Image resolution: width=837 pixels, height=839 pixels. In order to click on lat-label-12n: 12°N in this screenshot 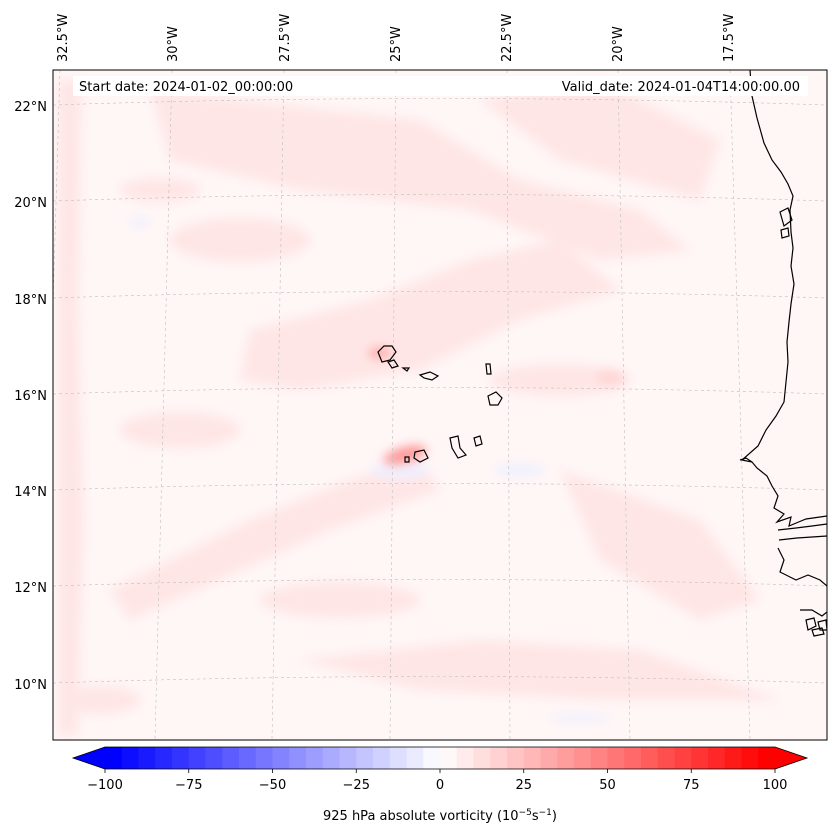, I will do `click(30, 588)`.